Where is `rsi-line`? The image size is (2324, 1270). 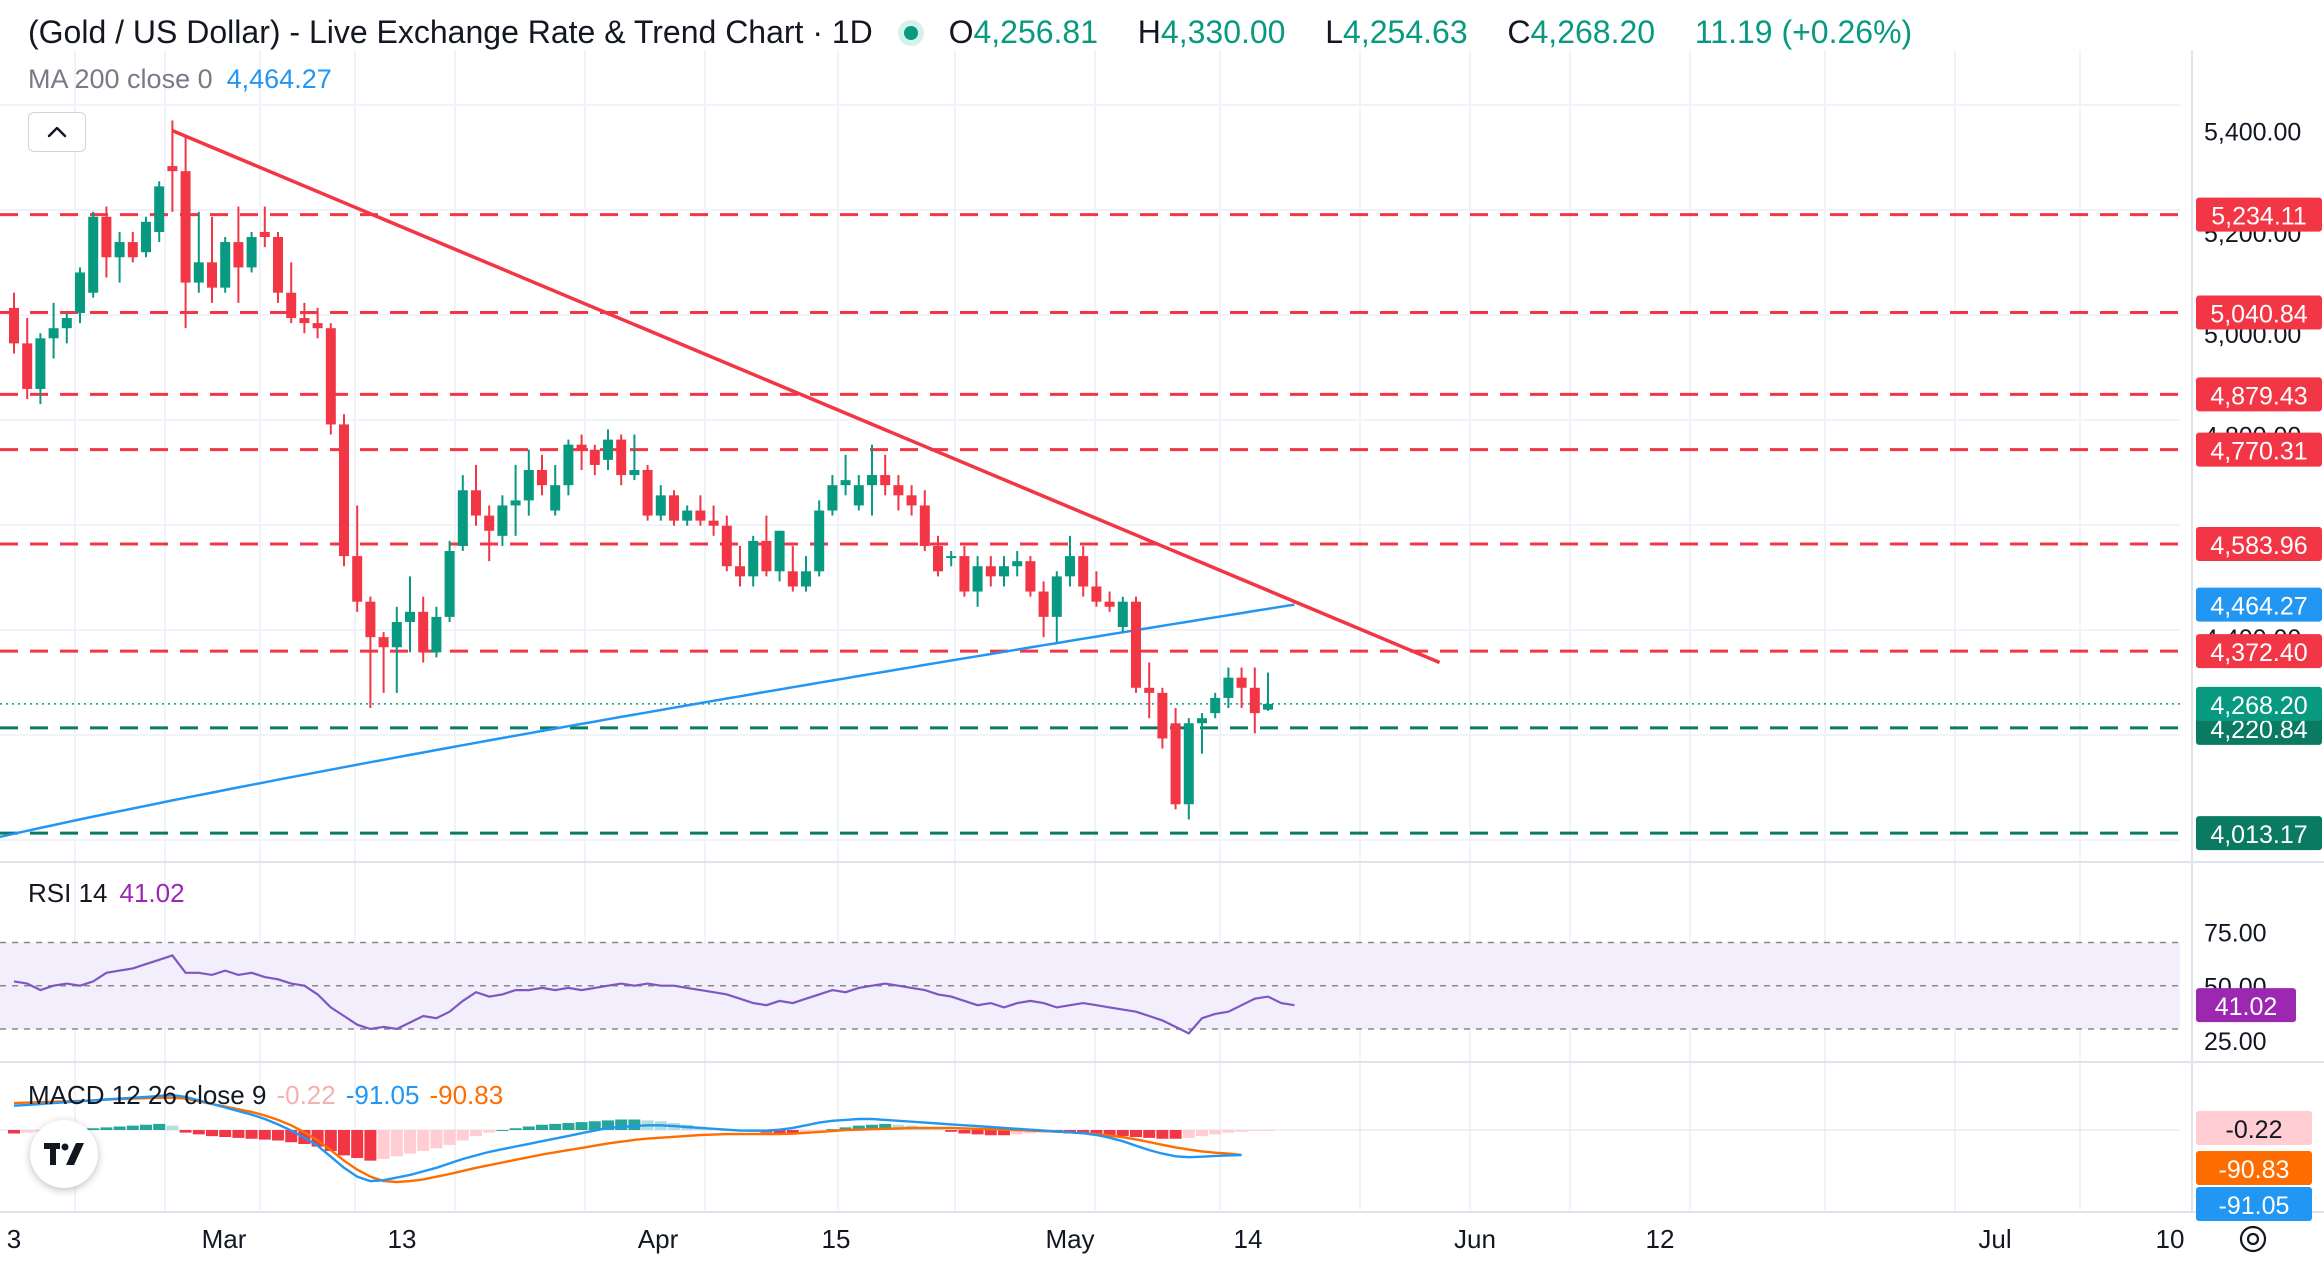
rsi-line is located at coordinates (654, 994).